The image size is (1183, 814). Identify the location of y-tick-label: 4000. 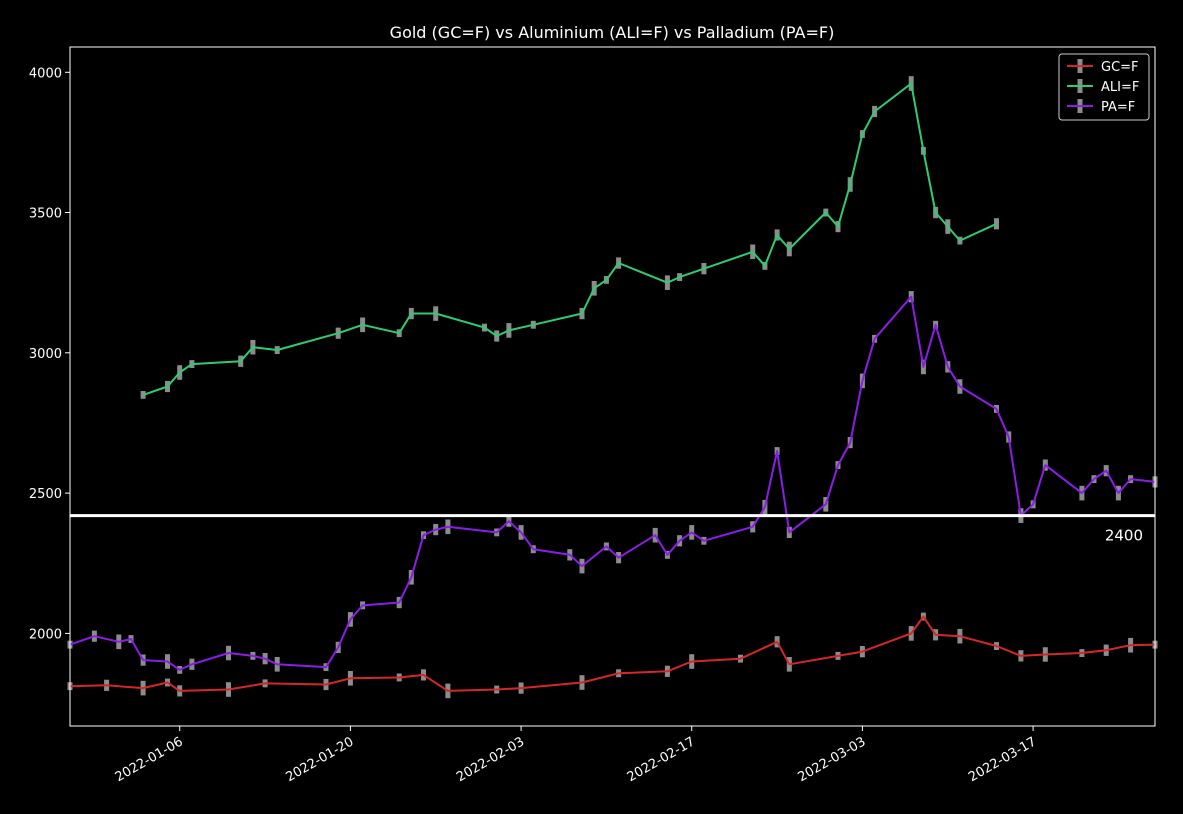
(45, 73).